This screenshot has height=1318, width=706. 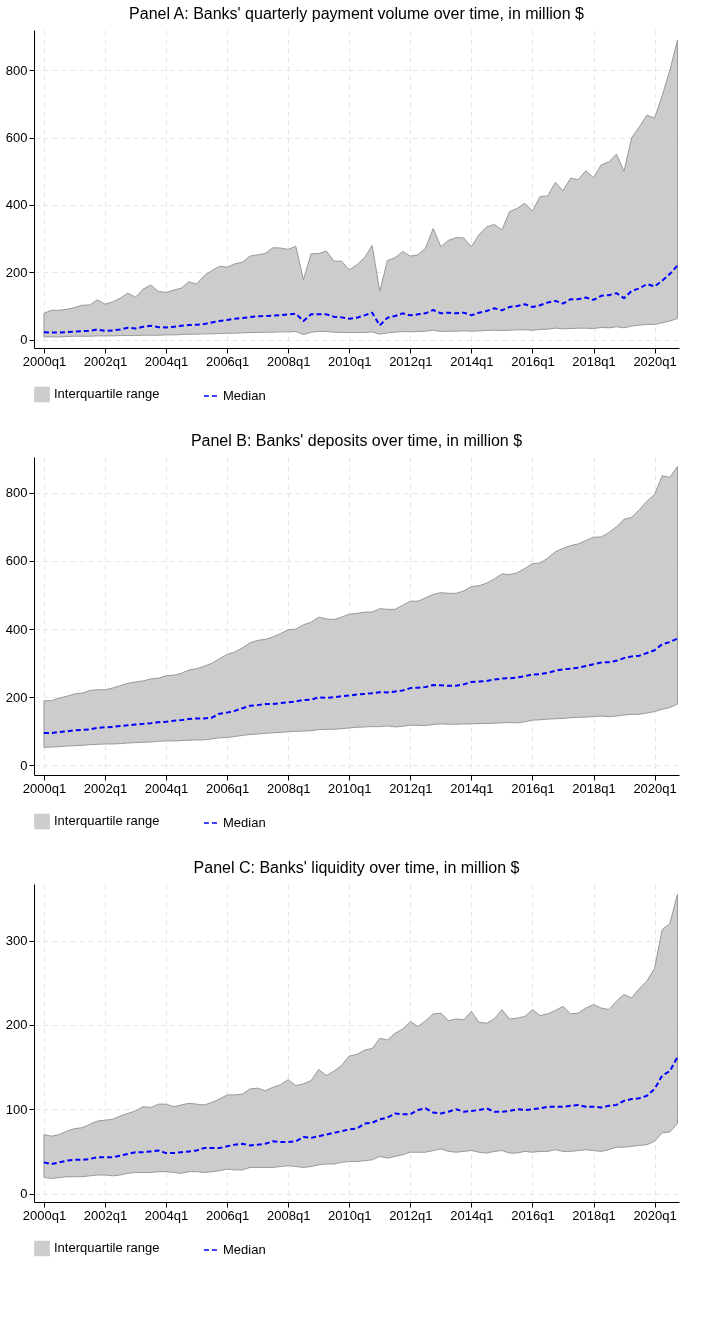 I want to click on y-tick-label: 100, so click(x=16, y=1109).